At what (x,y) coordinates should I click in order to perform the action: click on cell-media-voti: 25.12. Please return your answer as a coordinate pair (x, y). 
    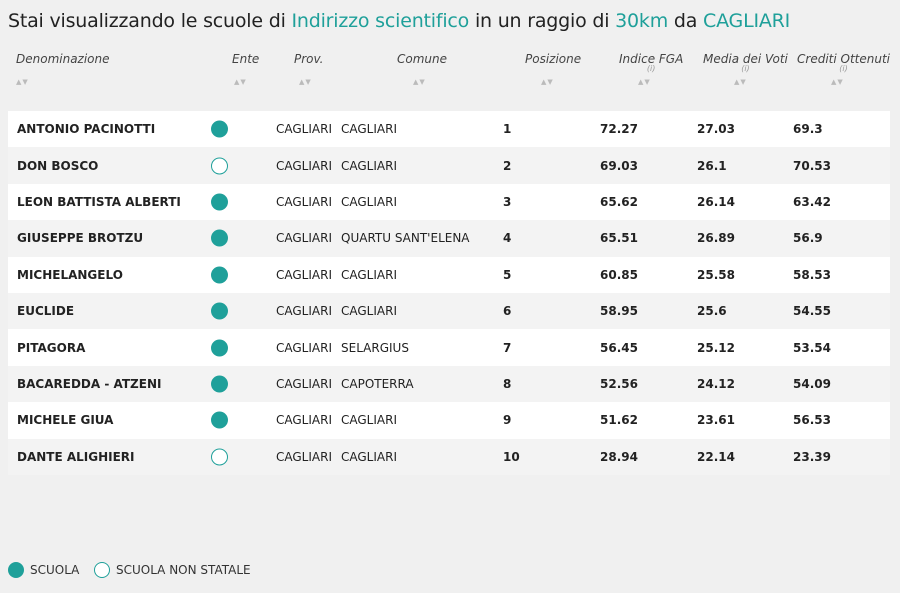
    Looking at the image, I should click on (716, 347).